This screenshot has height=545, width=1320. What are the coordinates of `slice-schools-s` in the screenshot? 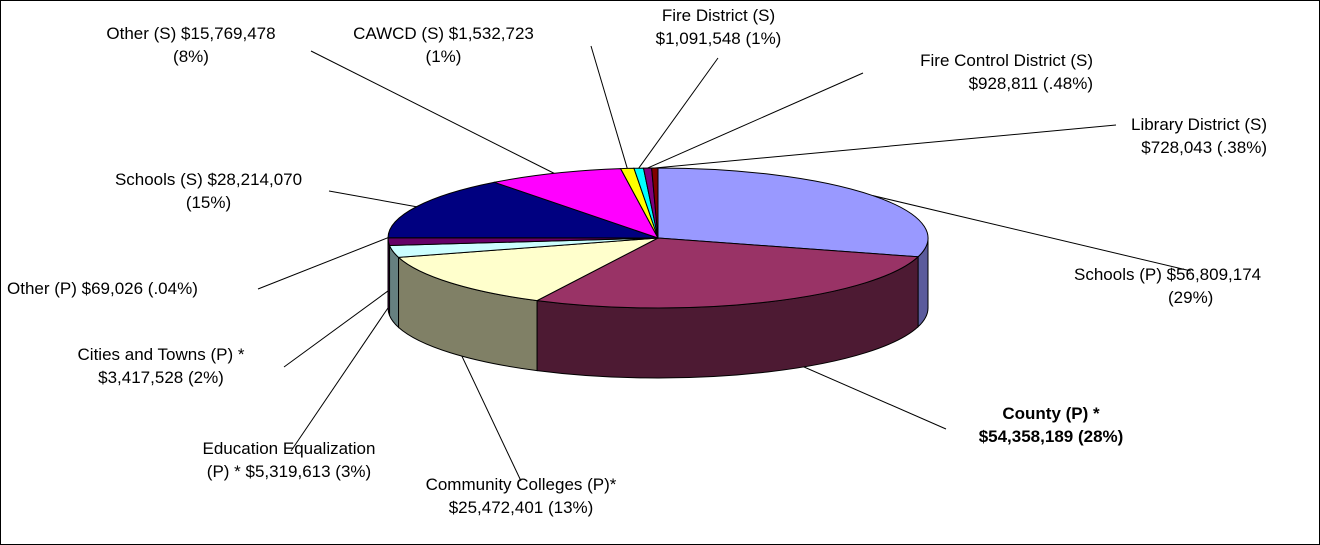 It's located at (523, 210).